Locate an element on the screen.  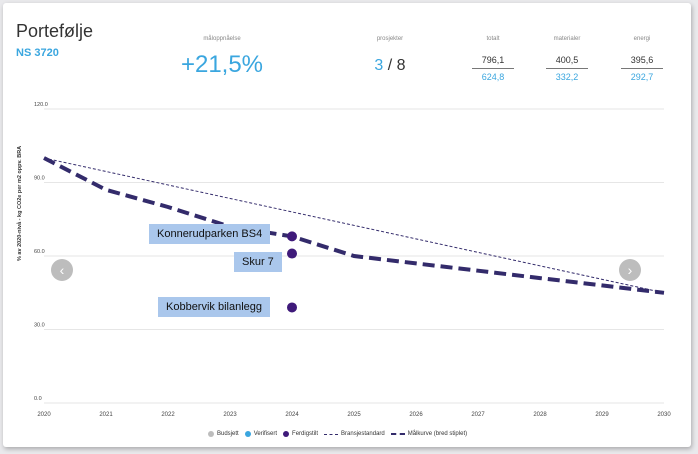
legend-completed: Ferdigstilt is located at coordinates (300, 434).